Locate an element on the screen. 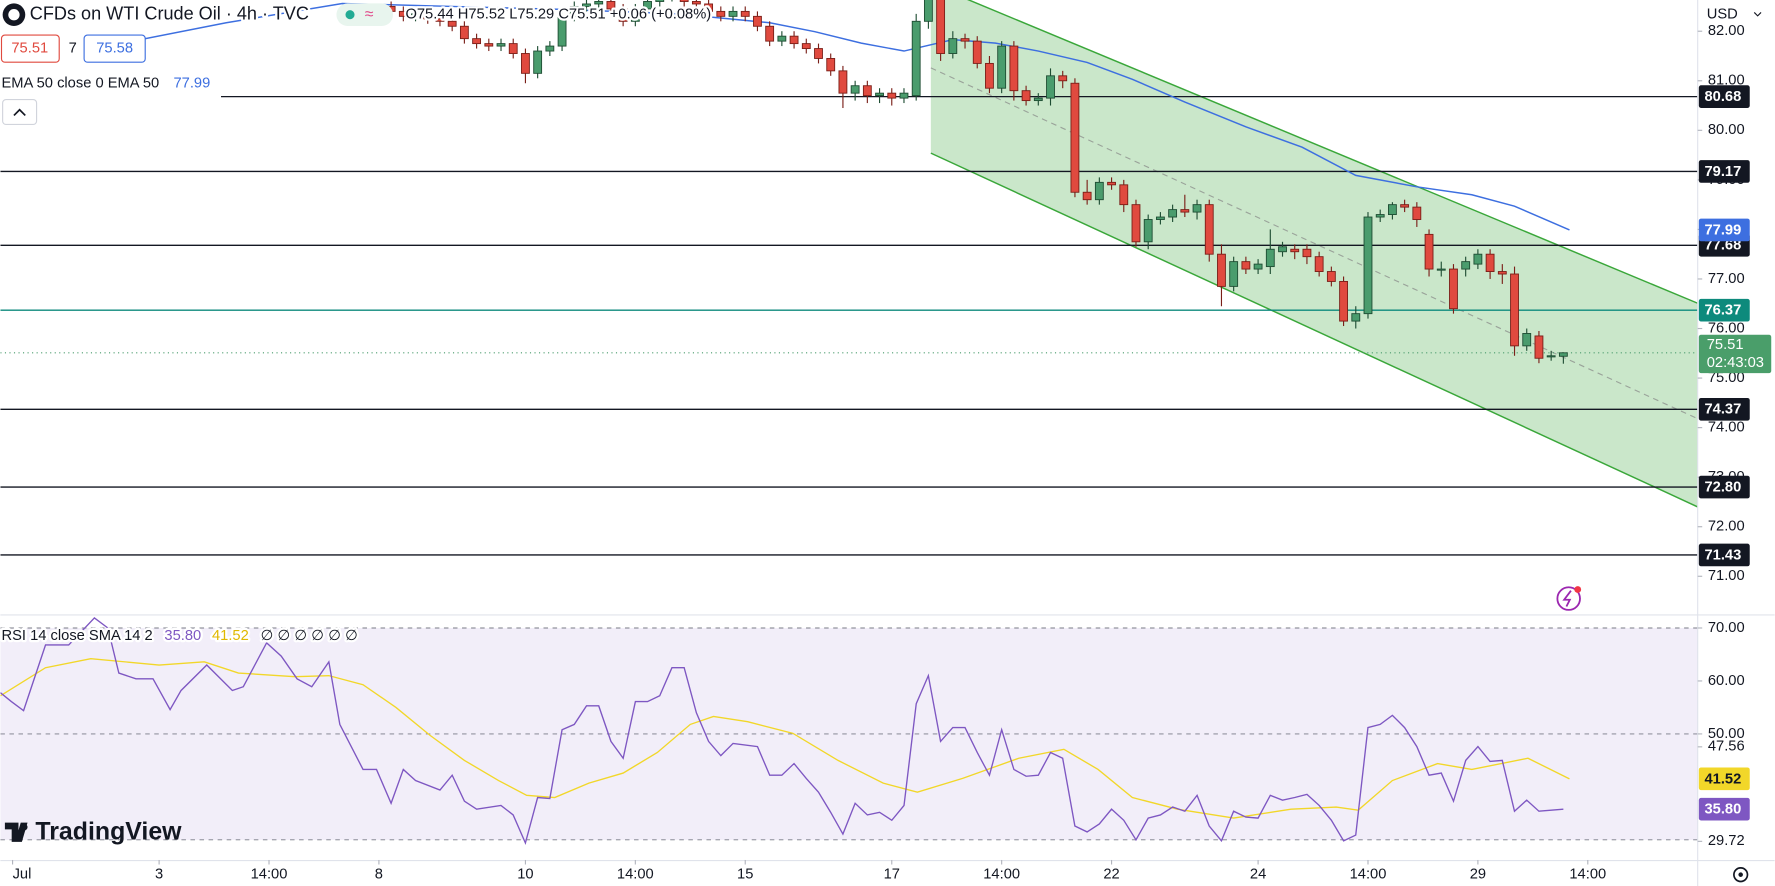  symbol-title: CFDs on WTI Crude Oil · 4h · TVC is located at coordinates (169, 13).